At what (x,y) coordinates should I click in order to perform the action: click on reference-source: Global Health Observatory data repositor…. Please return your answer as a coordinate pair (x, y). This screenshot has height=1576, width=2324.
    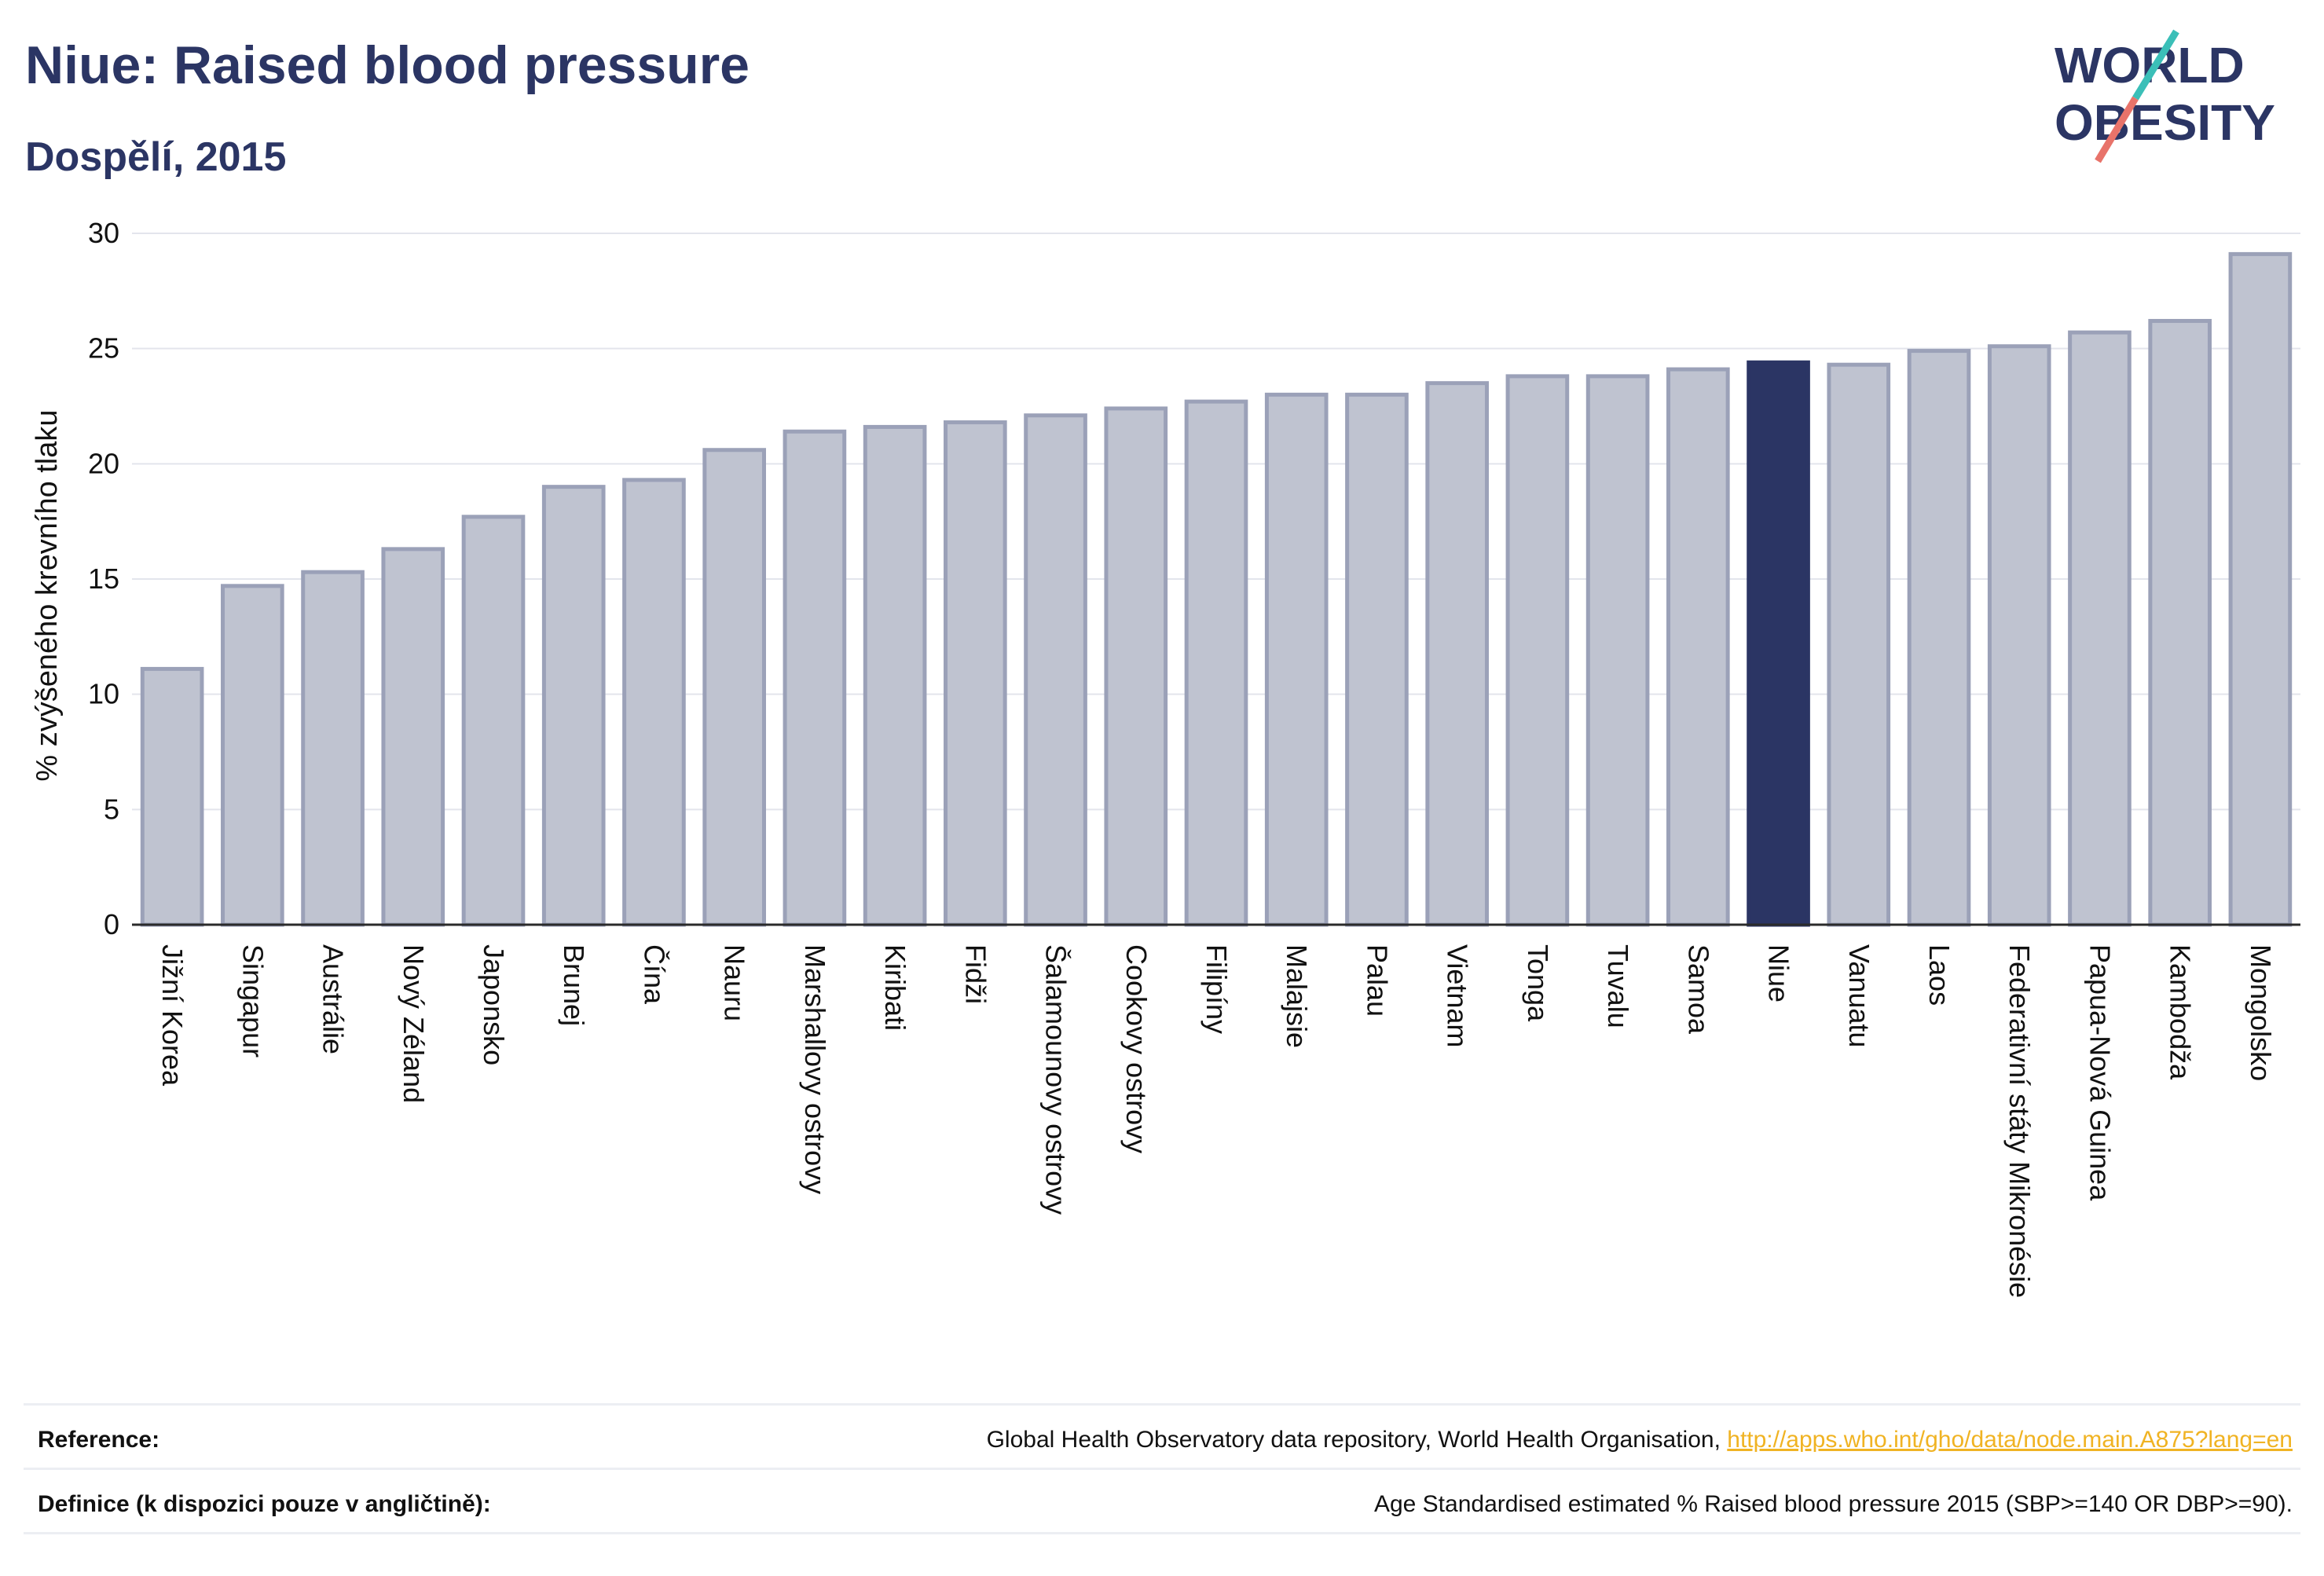
    Looking at the image, I should click on (1357, 1440).